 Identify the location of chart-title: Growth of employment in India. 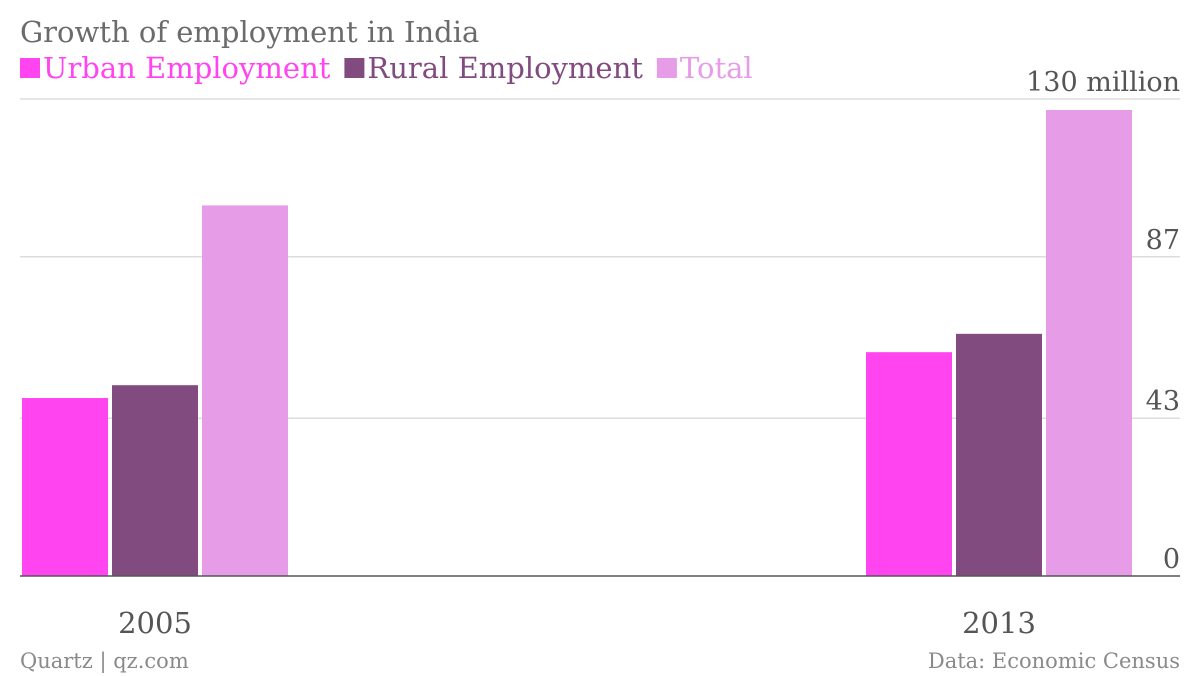
(249, 32).